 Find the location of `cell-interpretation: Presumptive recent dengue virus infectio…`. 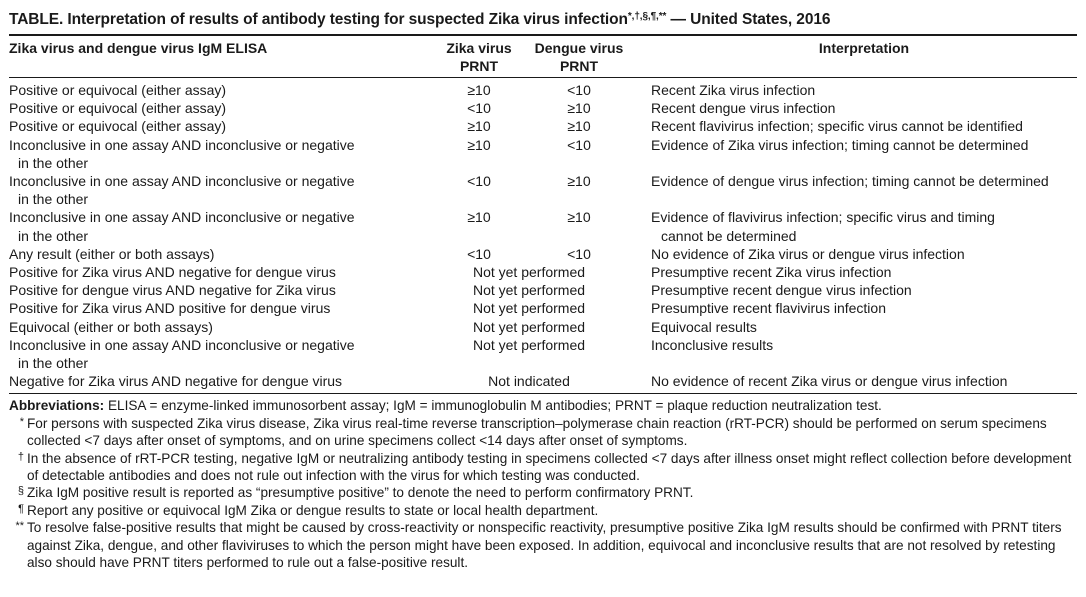

cell-interpretation: Presumptive recent dengue virus infectio… is located at coordinates (864, 290).